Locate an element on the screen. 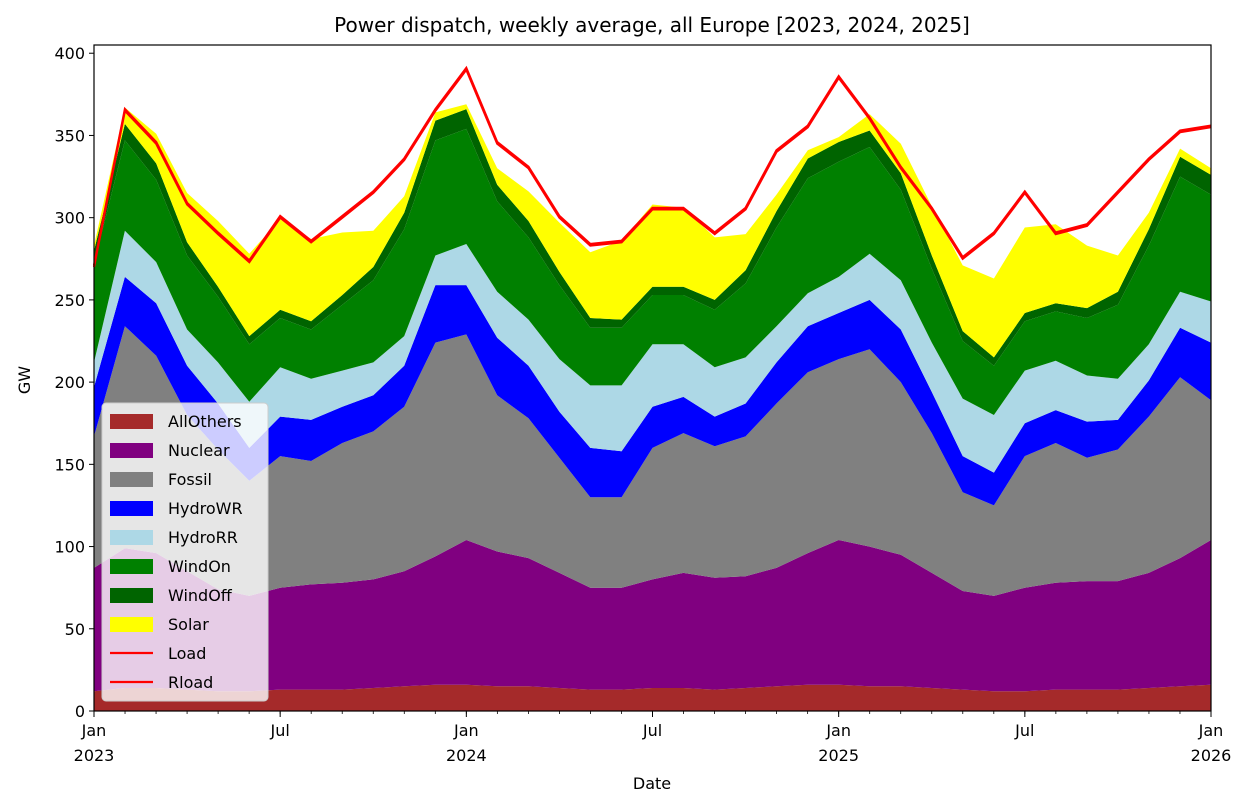 The height and width of the screenshot is (807, 1249). legend-swatch-fossil is located at coordinates (131, 479).